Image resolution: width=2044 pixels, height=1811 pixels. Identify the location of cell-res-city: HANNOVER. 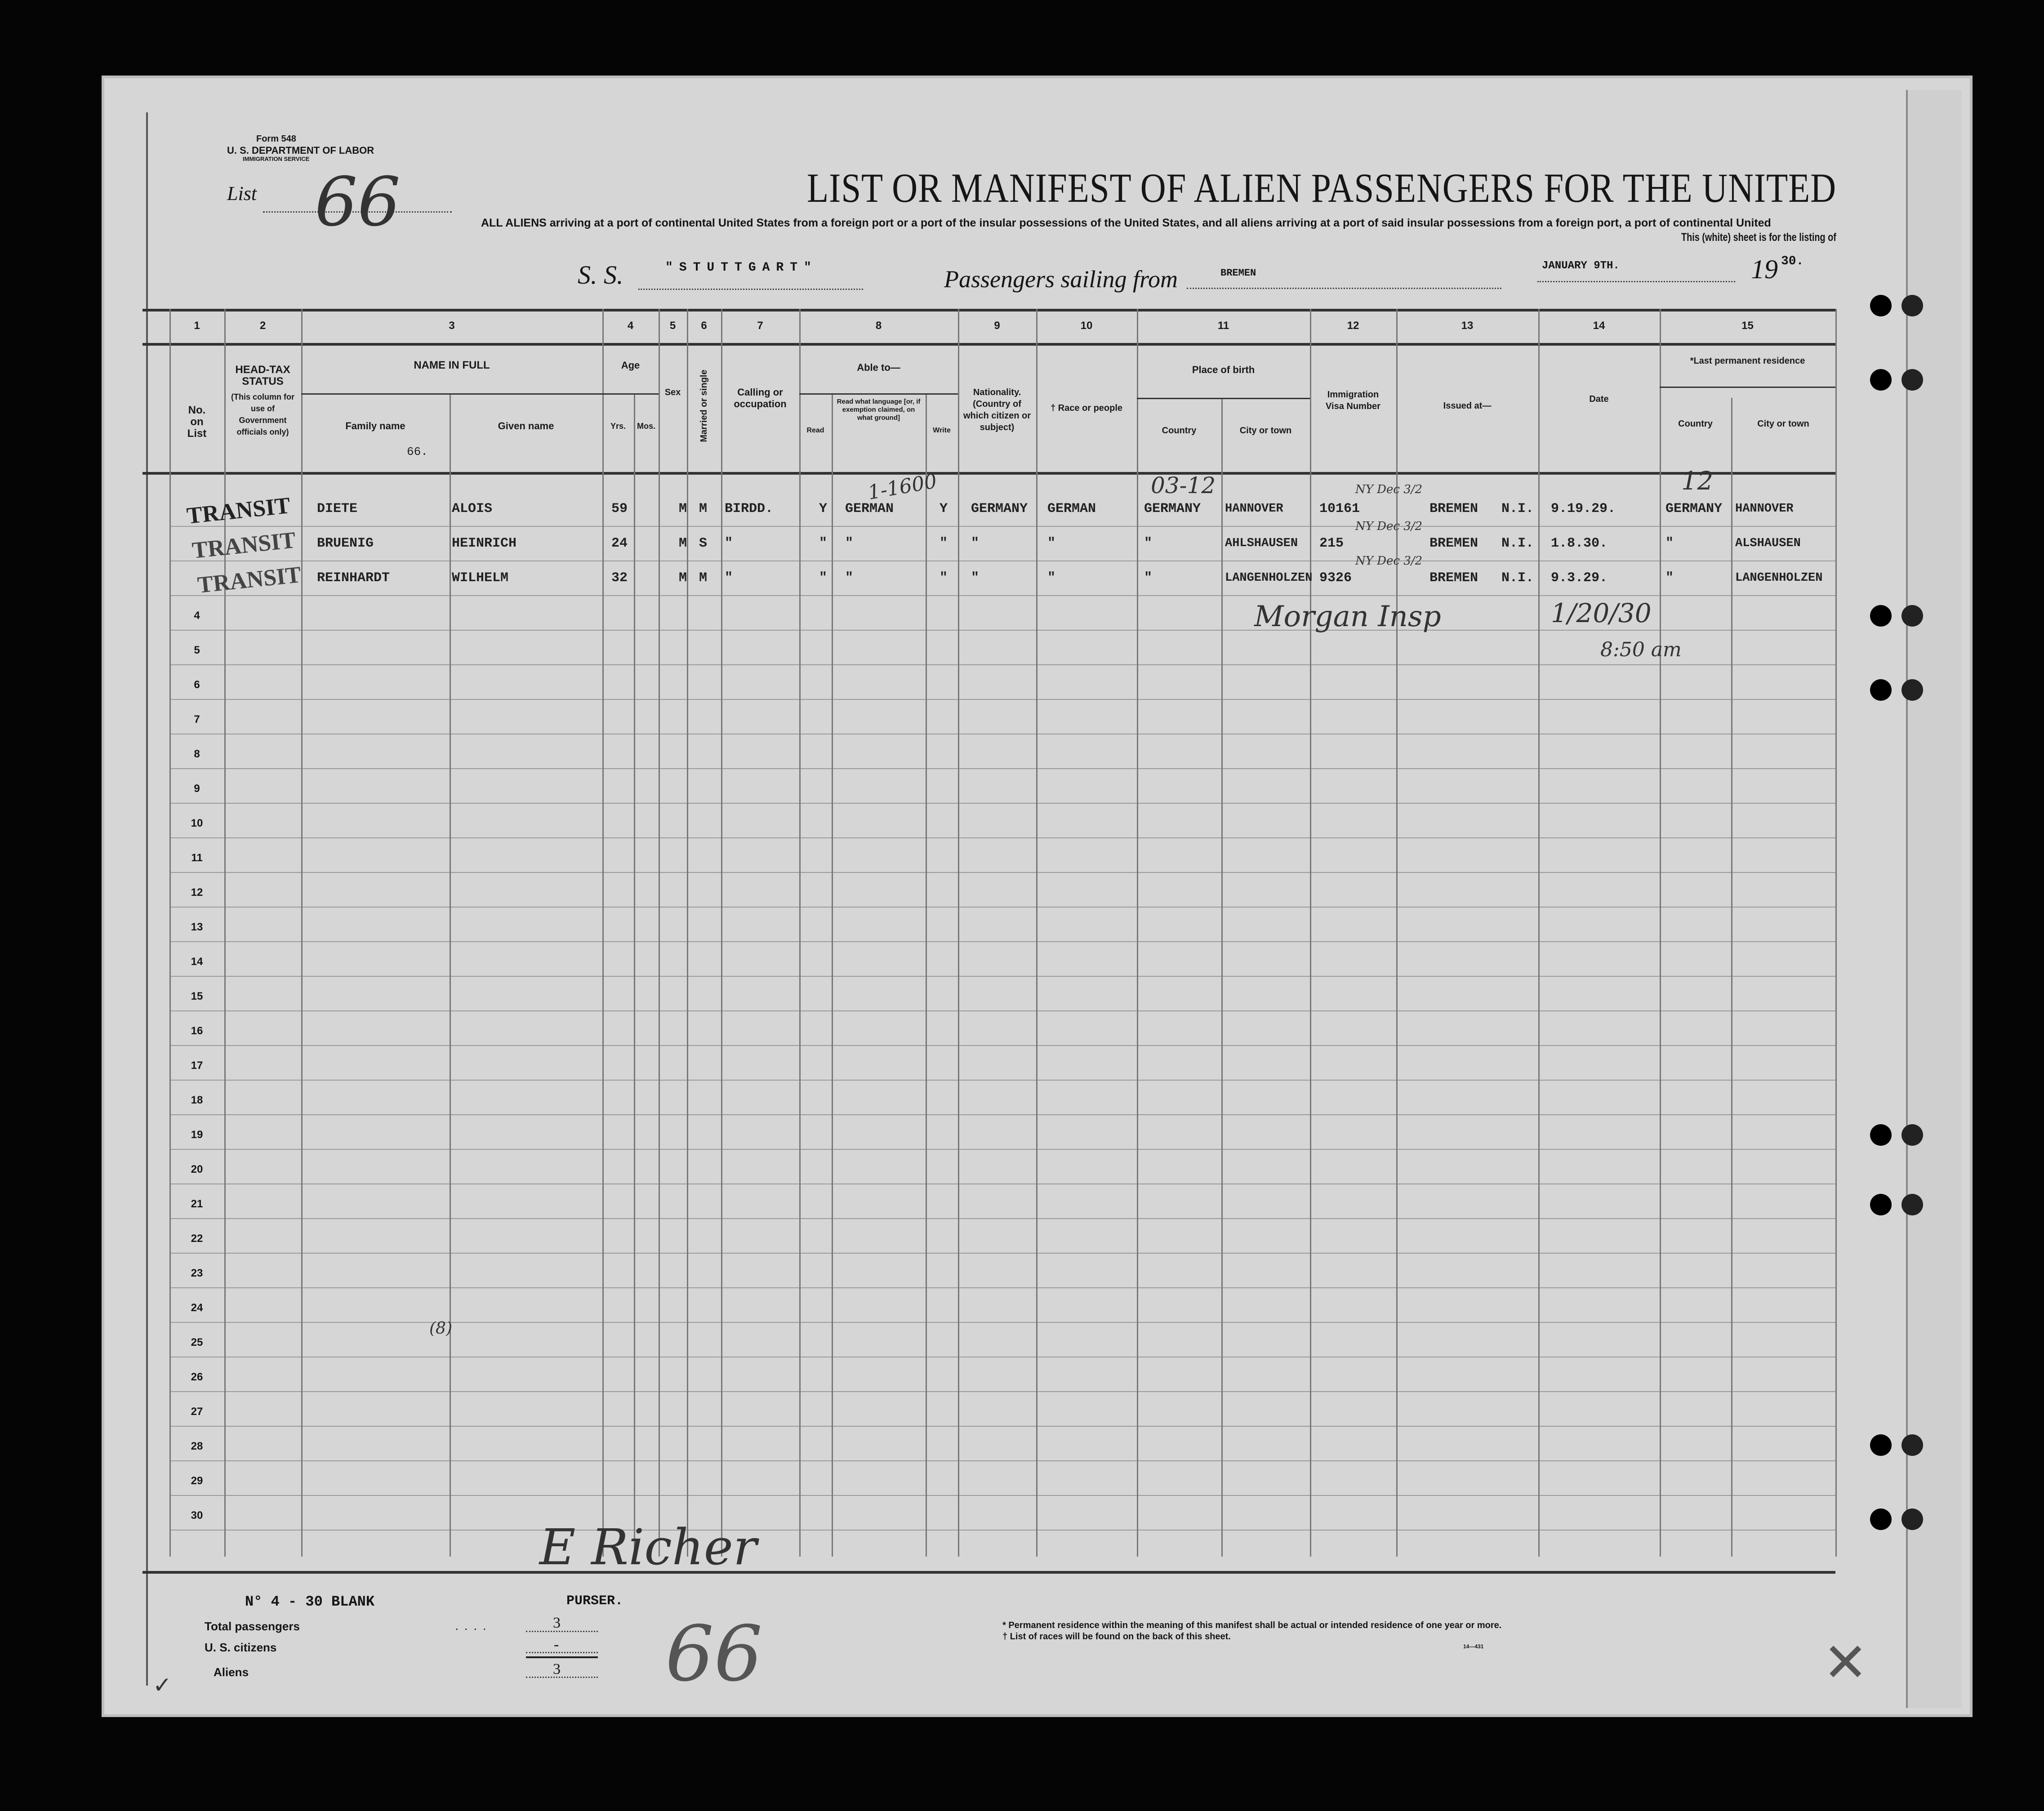
(1764, 509).